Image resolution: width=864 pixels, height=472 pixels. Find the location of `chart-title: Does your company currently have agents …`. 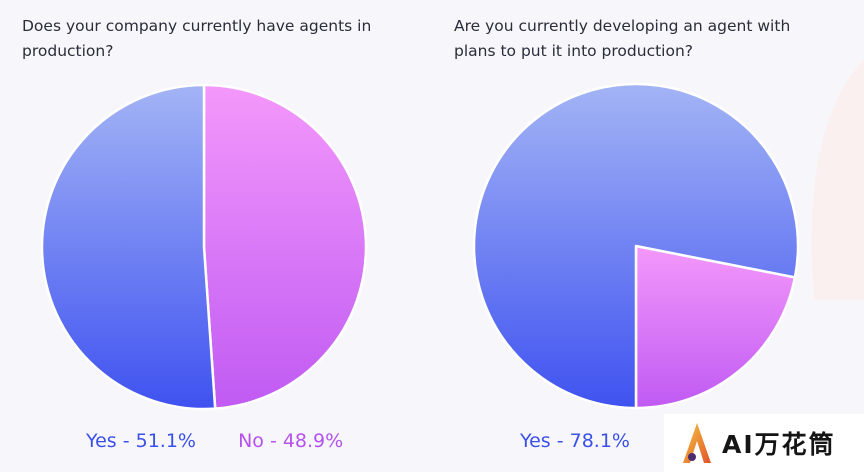

chart-title: Does your company currently have agents … is located at coordinates (197, 38).